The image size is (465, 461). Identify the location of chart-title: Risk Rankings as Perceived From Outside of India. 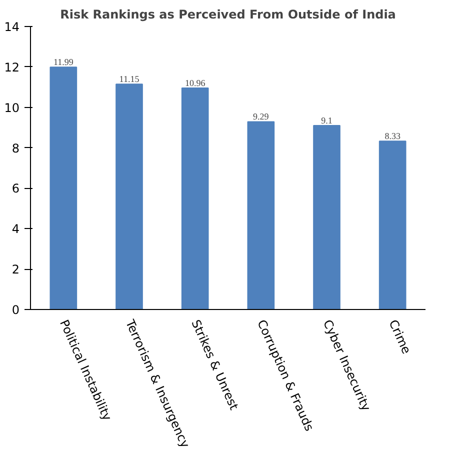
(228, 15).